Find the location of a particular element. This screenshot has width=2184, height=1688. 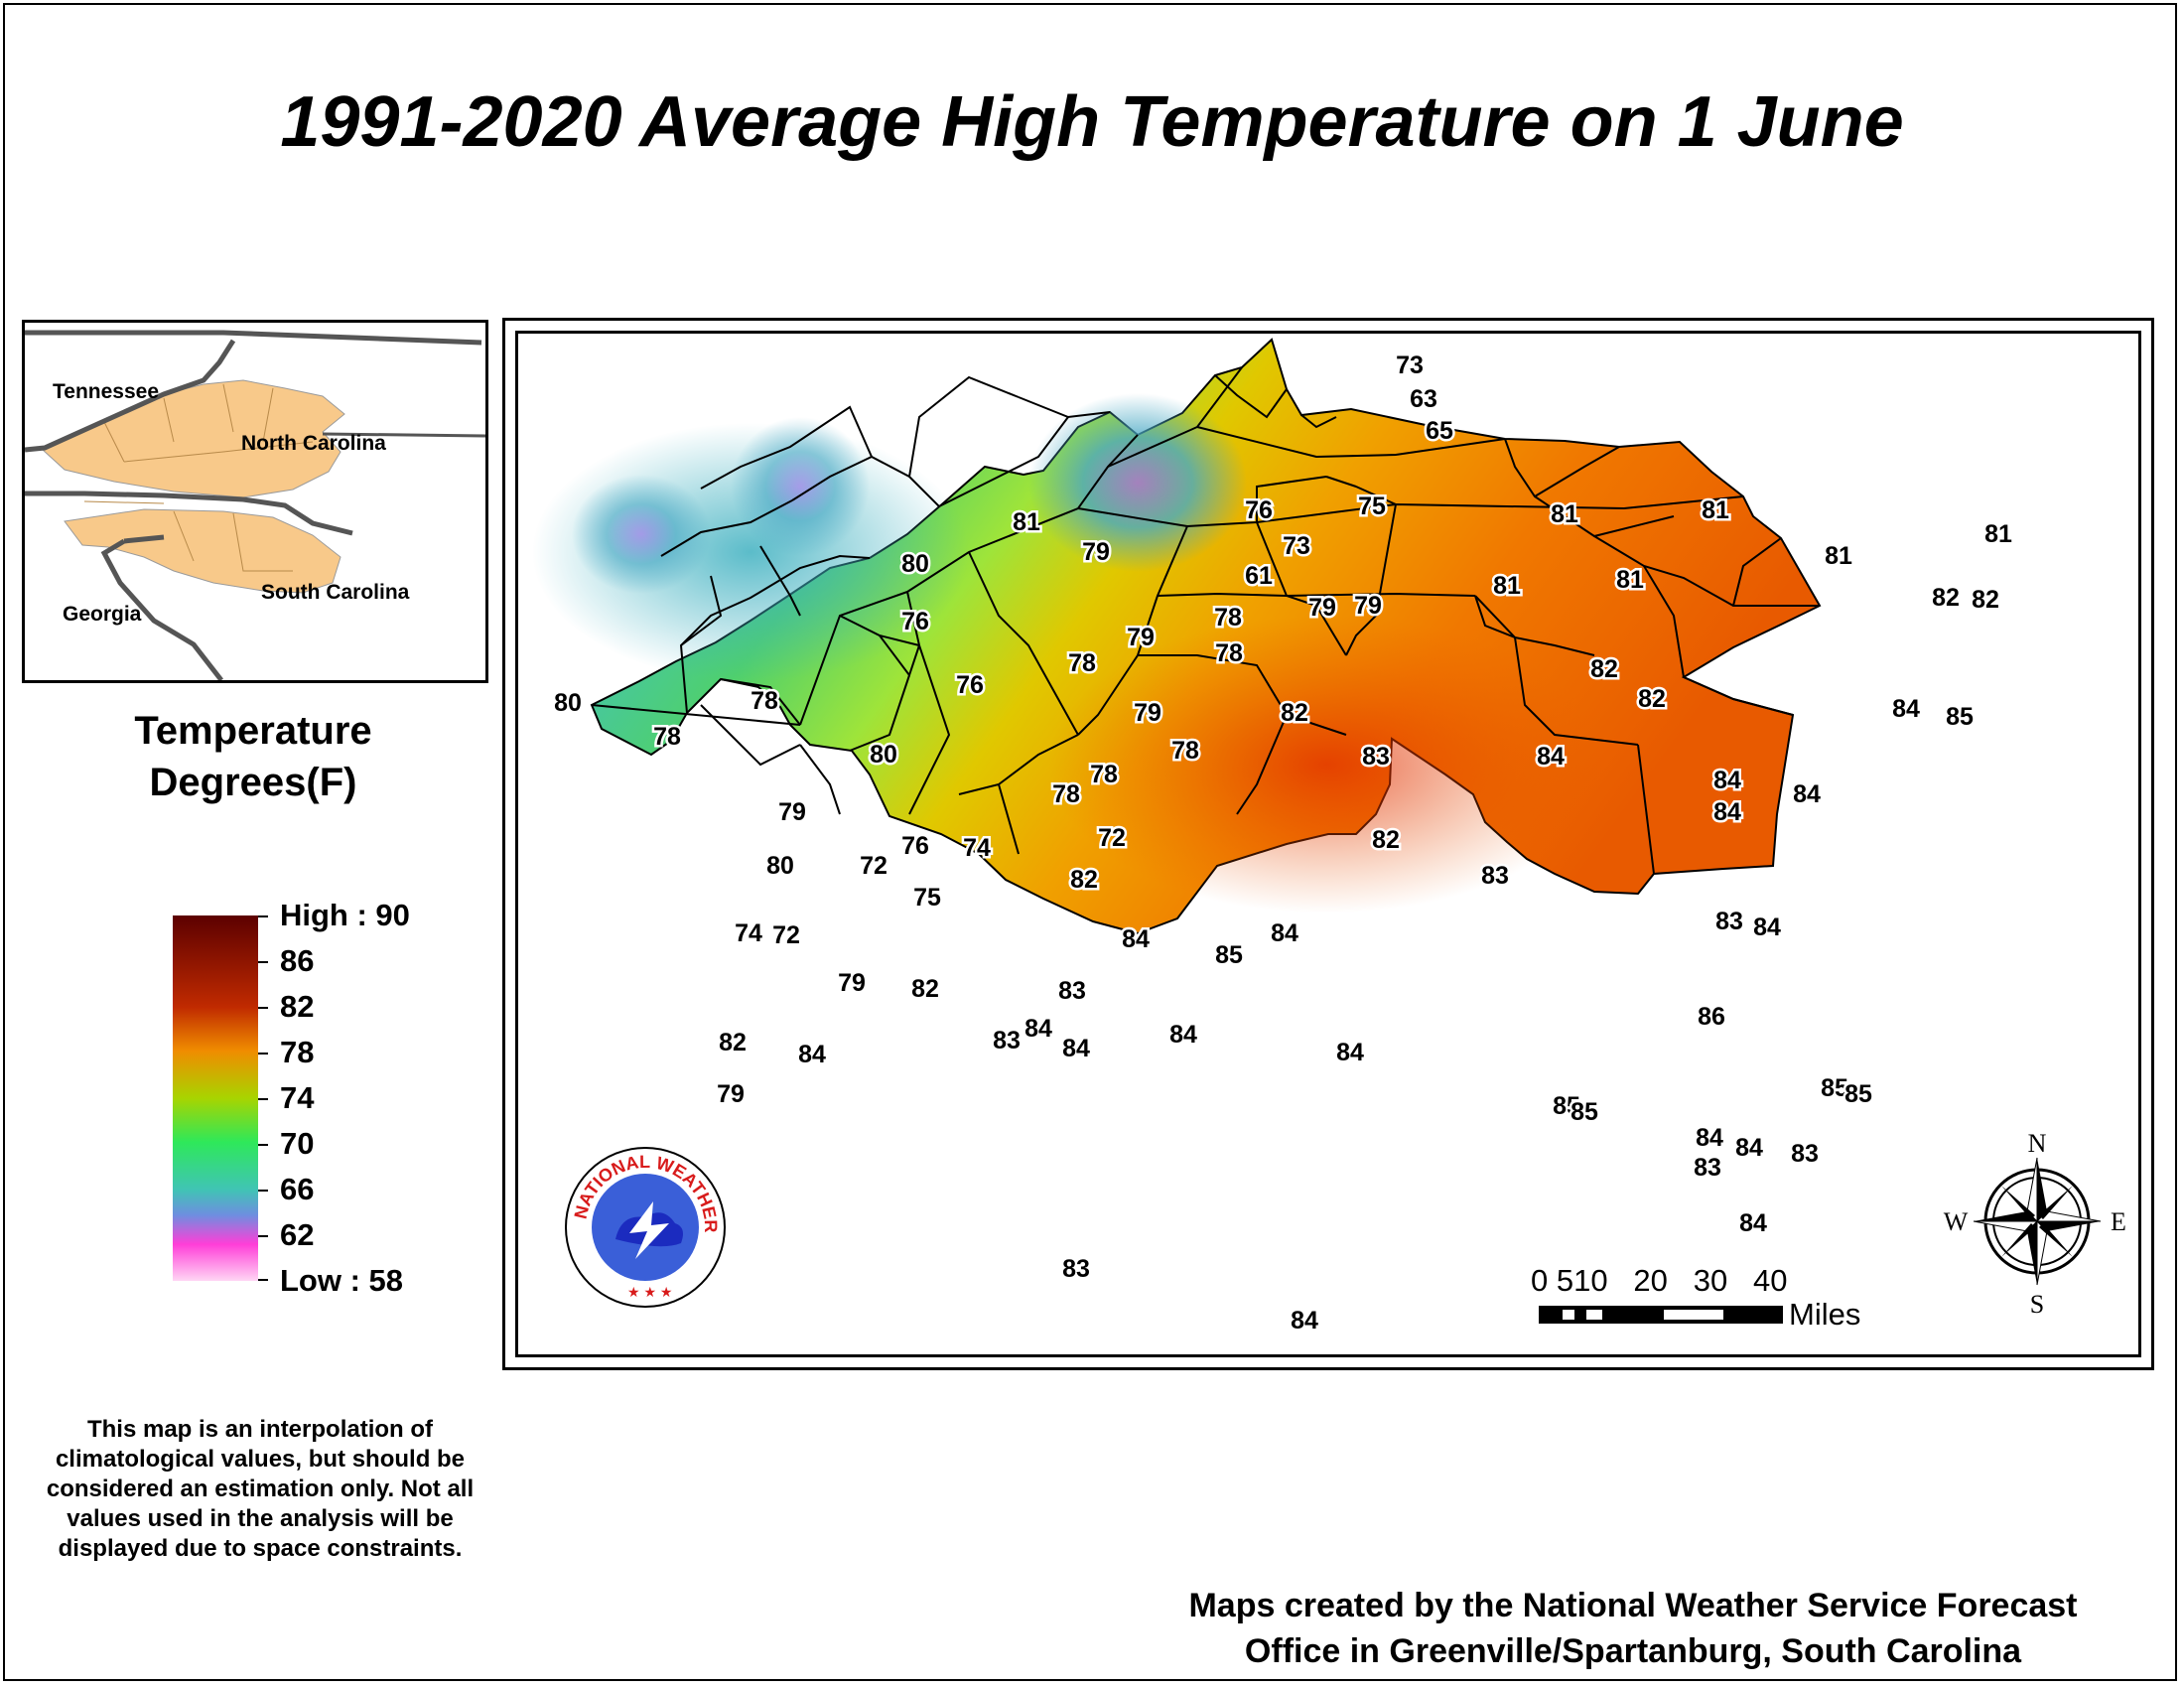

legend-tick-label: 70 is located at coordinates (297, 1143).